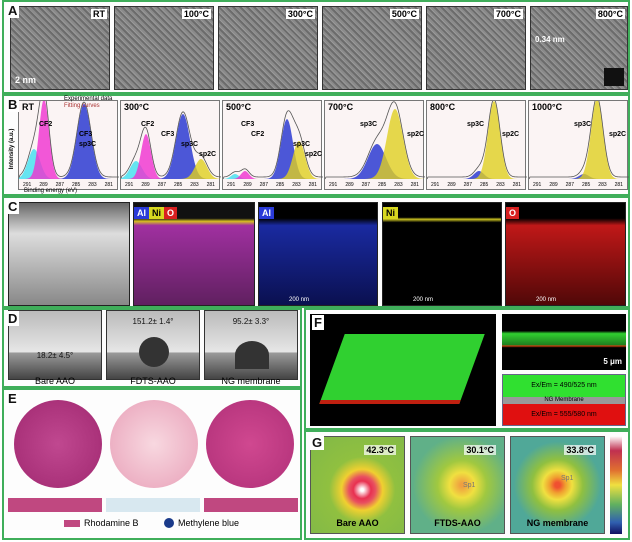 The height and width of the screenshot is (542, 632). What do you see at coordinates (86, 134) in the screenshot?
I see `peak-label: CF3` at bounding box center [86, 134].